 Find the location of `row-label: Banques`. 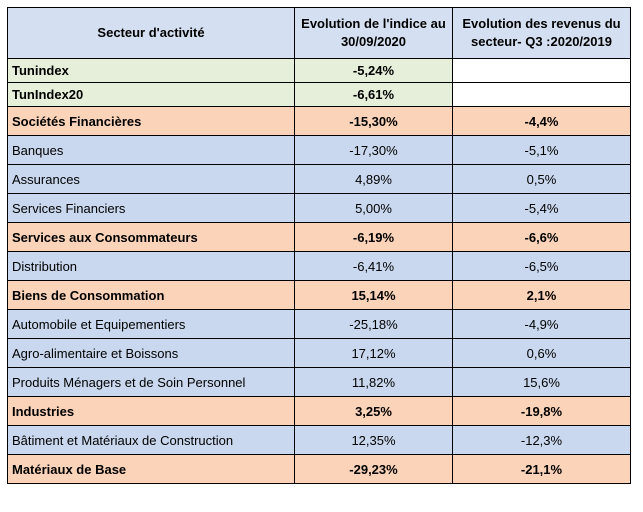

row-label: Banques is located at coordinates (151, 150).